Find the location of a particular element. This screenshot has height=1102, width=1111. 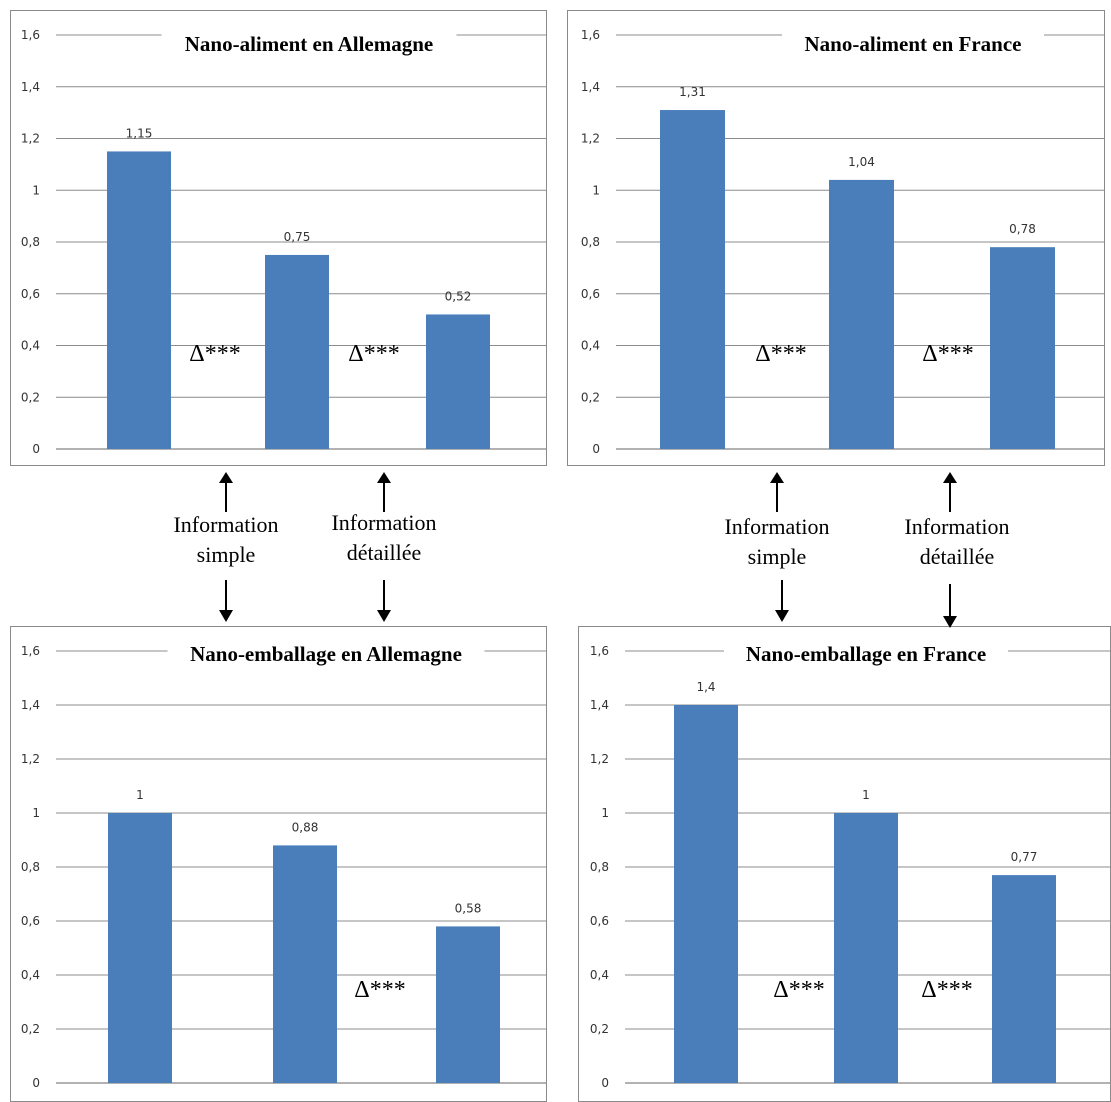

chart-title: Nano-emballage en Allemagne is located at coordinates (326, 654).